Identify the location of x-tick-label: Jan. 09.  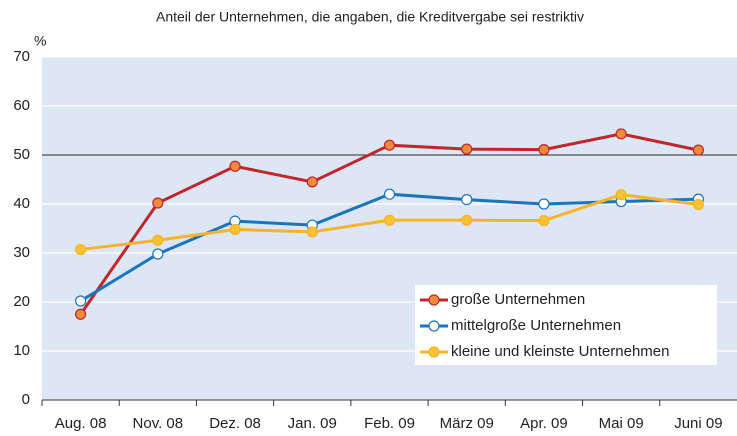
(312, 423).